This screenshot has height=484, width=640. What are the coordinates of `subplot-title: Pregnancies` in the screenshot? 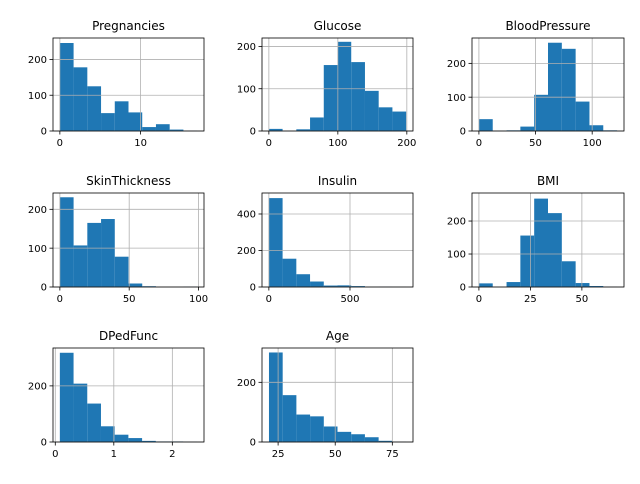 It's located at (128, 26).